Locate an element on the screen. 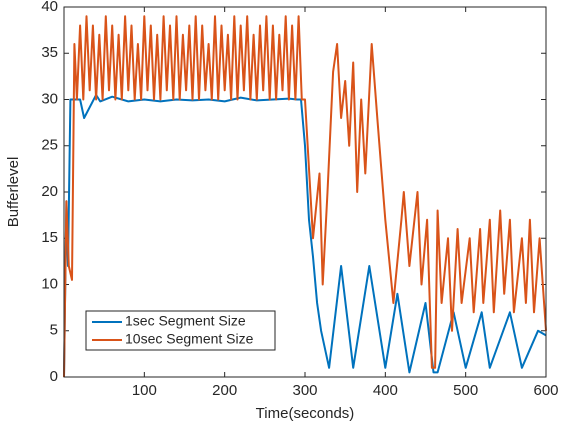 This screenshot has height=428, width=562. y-tick-label: 10 is located at coordinates (49, 283).